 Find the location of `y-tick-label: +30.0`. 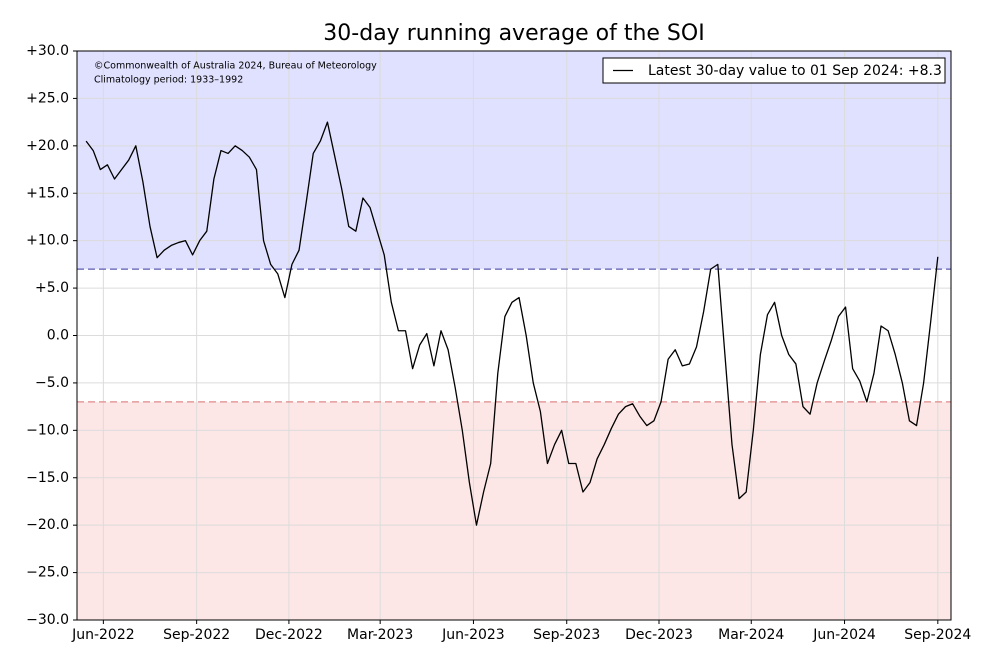

y-tick-label: +30.0 is located at coordinates (47, 51).